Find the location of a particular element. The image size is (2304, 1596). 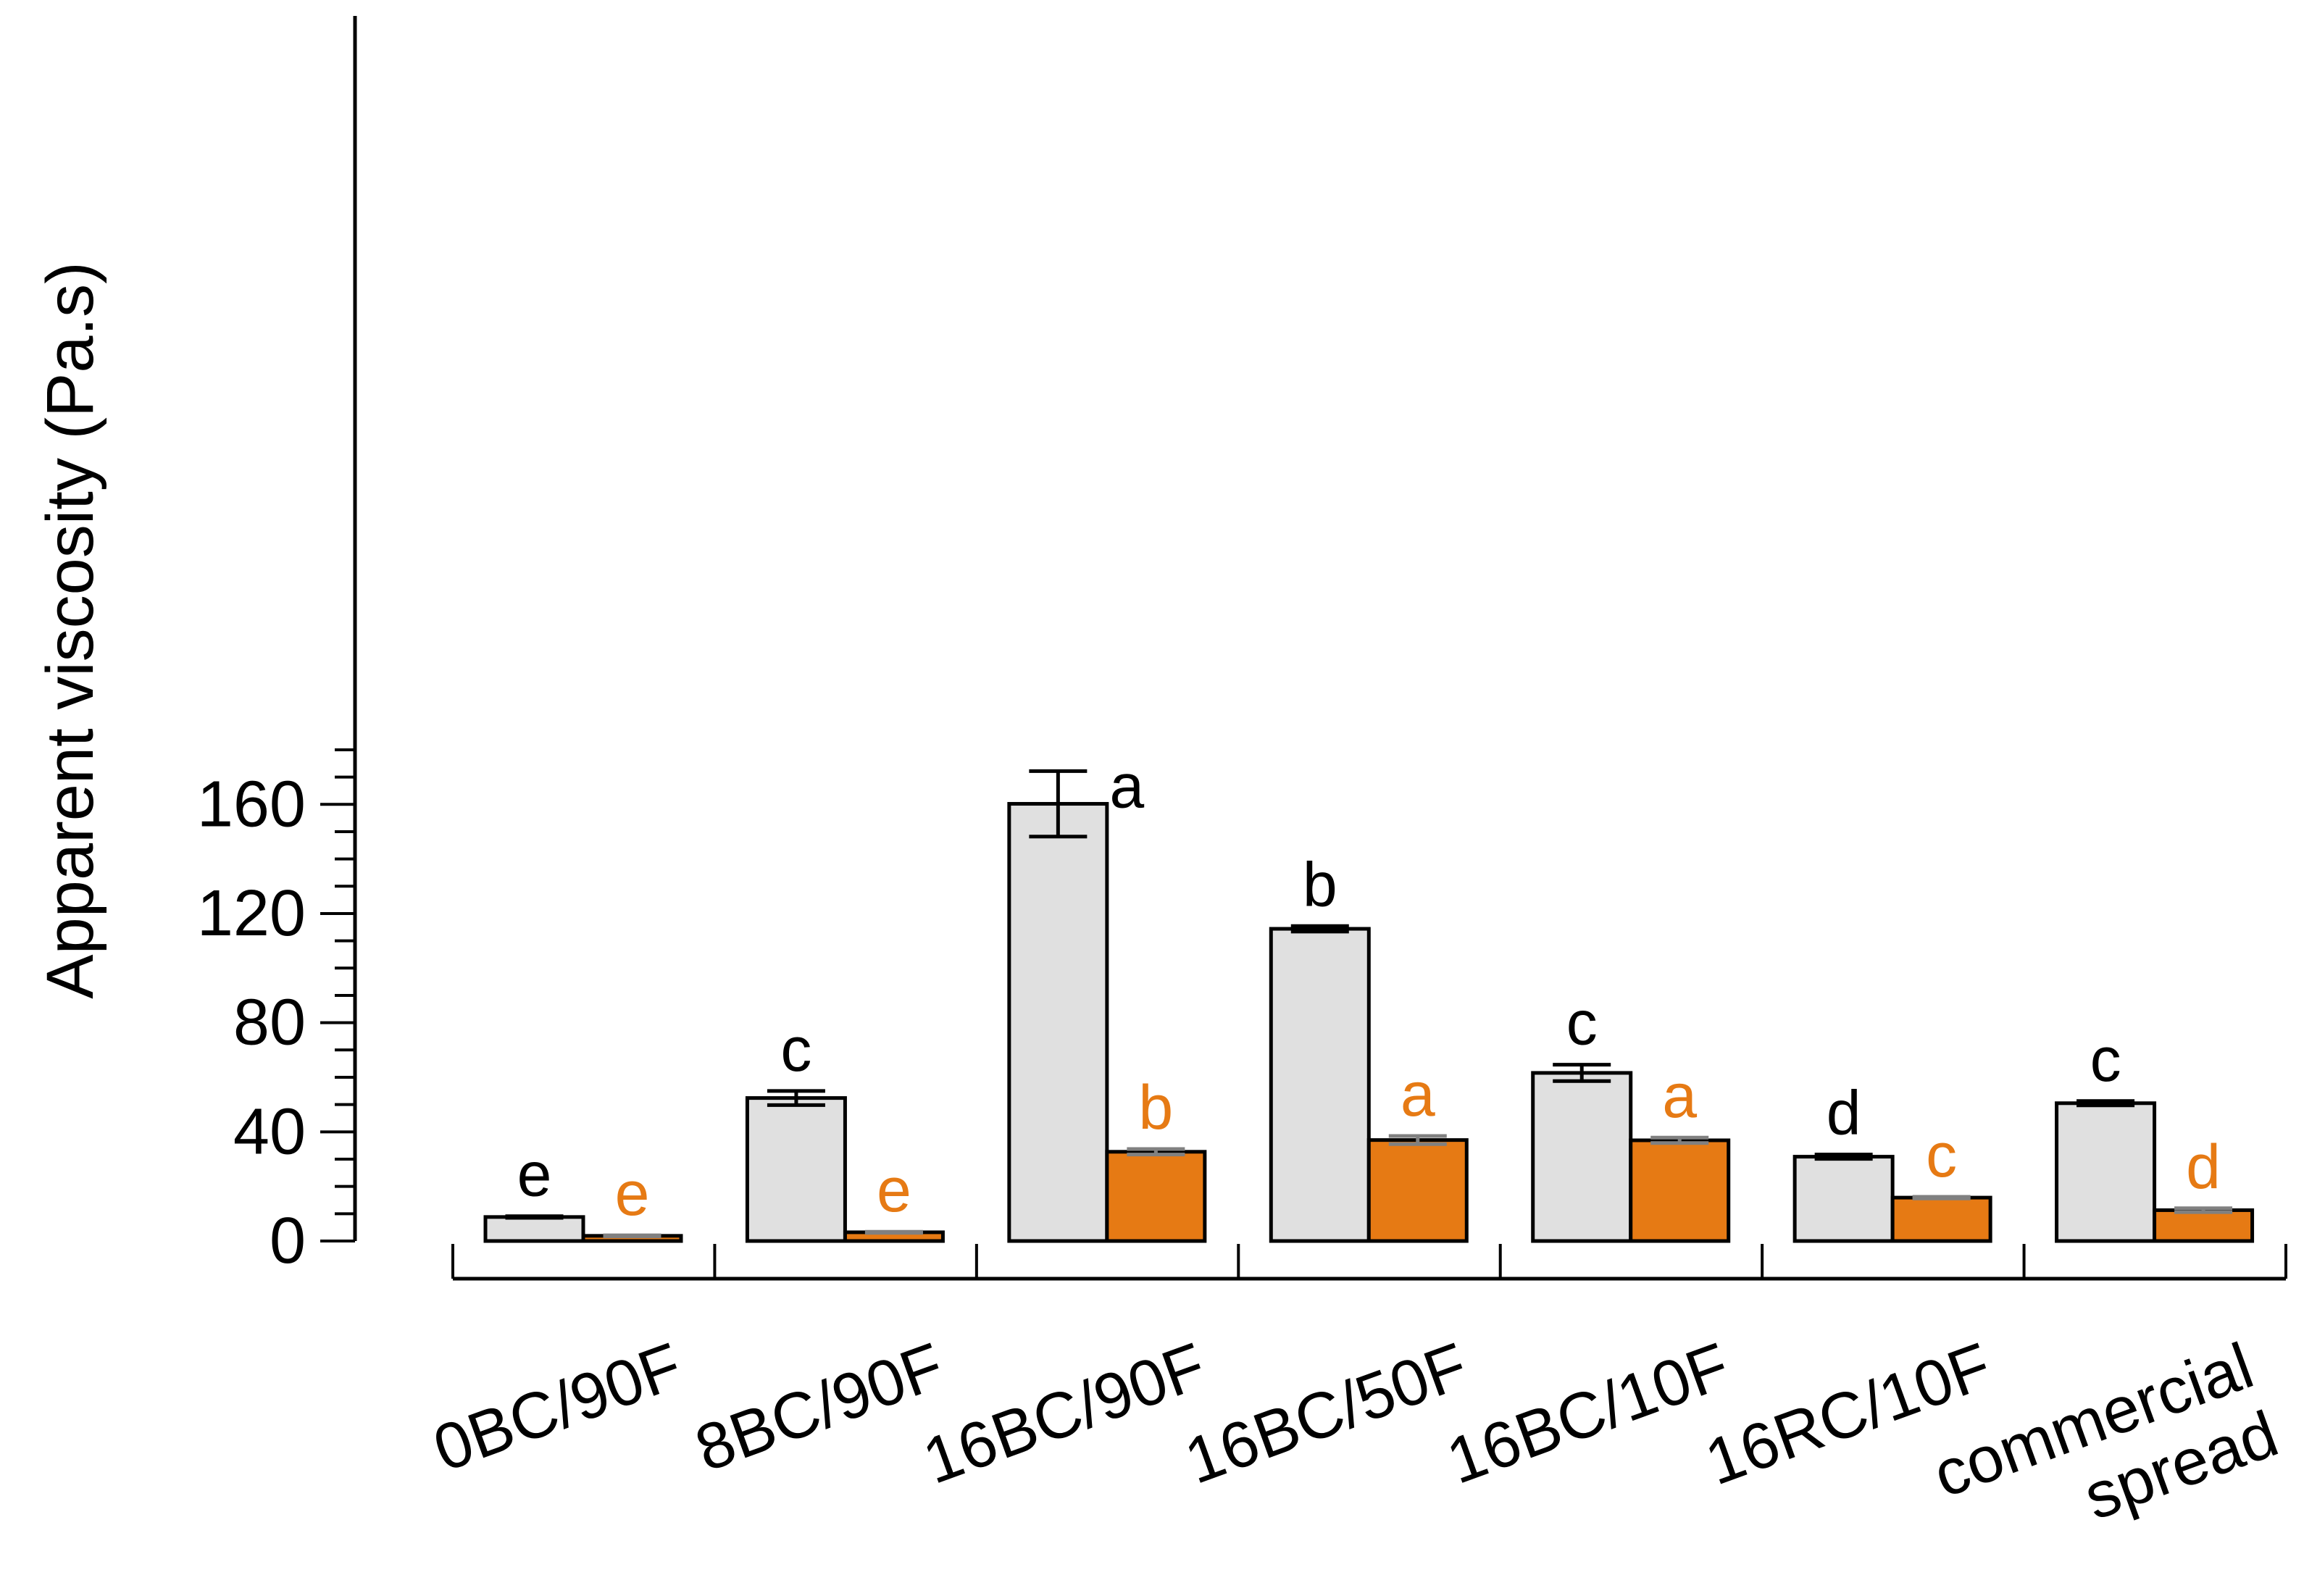

bar-series-1-16bc-50f is located at coordinates (1320, 1085).